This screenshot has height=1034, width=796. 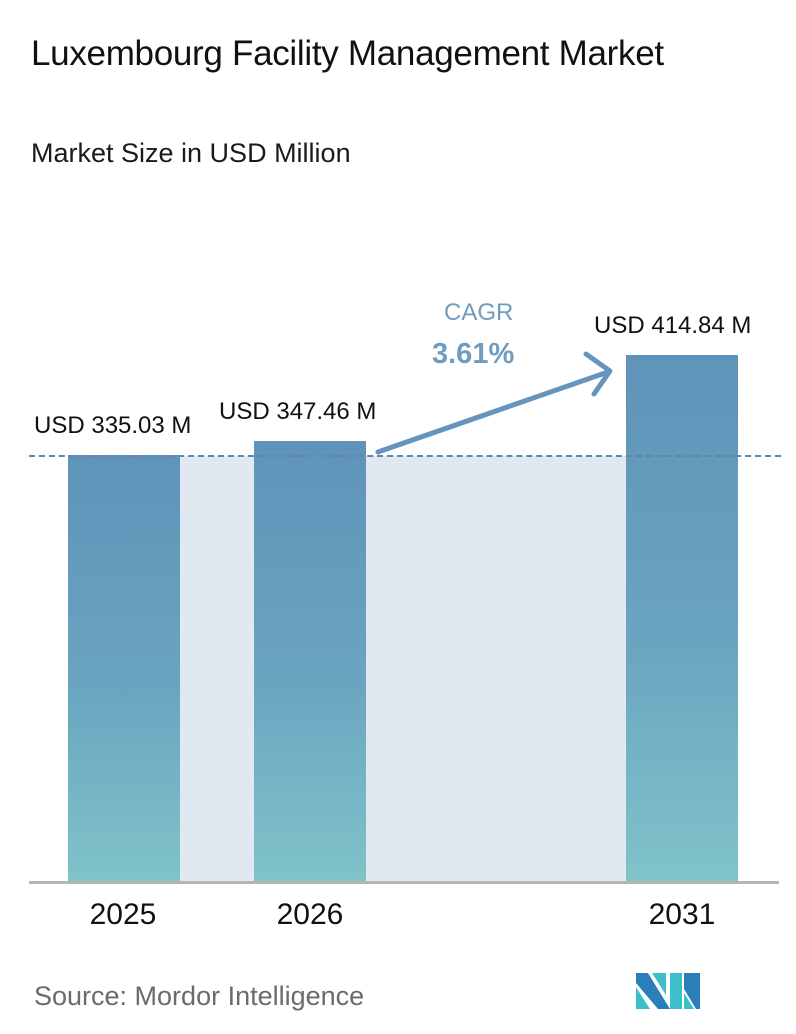 I want to click on value-label-2025: USD 335.03 M, so click(x=113, y=425).